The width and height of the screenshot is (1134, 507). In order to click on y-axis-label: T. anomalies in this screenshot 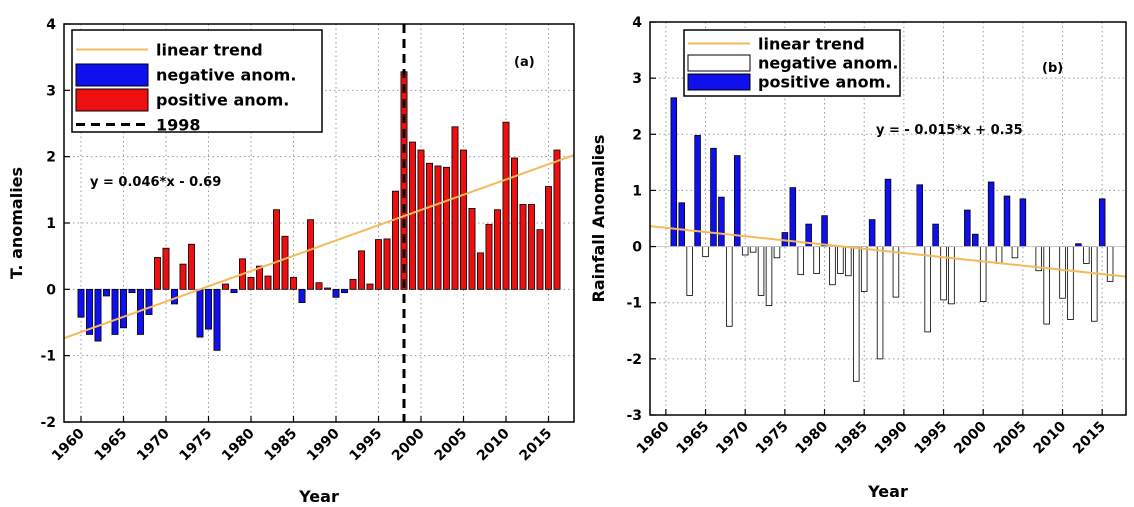, I will do `click(16, 223)`.